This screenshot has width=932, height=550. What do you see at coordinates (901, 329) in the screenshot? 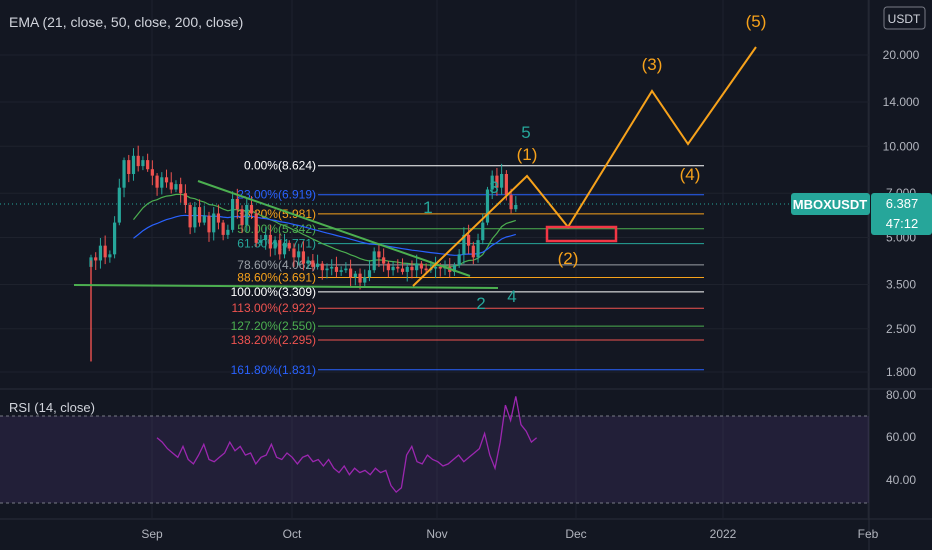
I see `price-tick-label: 2.500` at bounding box center [901, 329].